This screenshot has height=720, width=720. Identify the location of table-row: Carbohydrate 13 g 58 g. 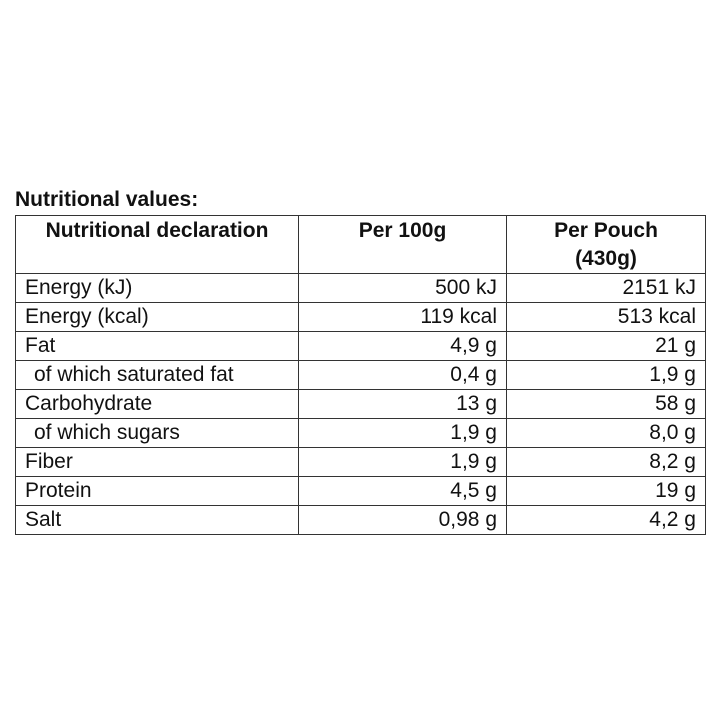
(360, 404).